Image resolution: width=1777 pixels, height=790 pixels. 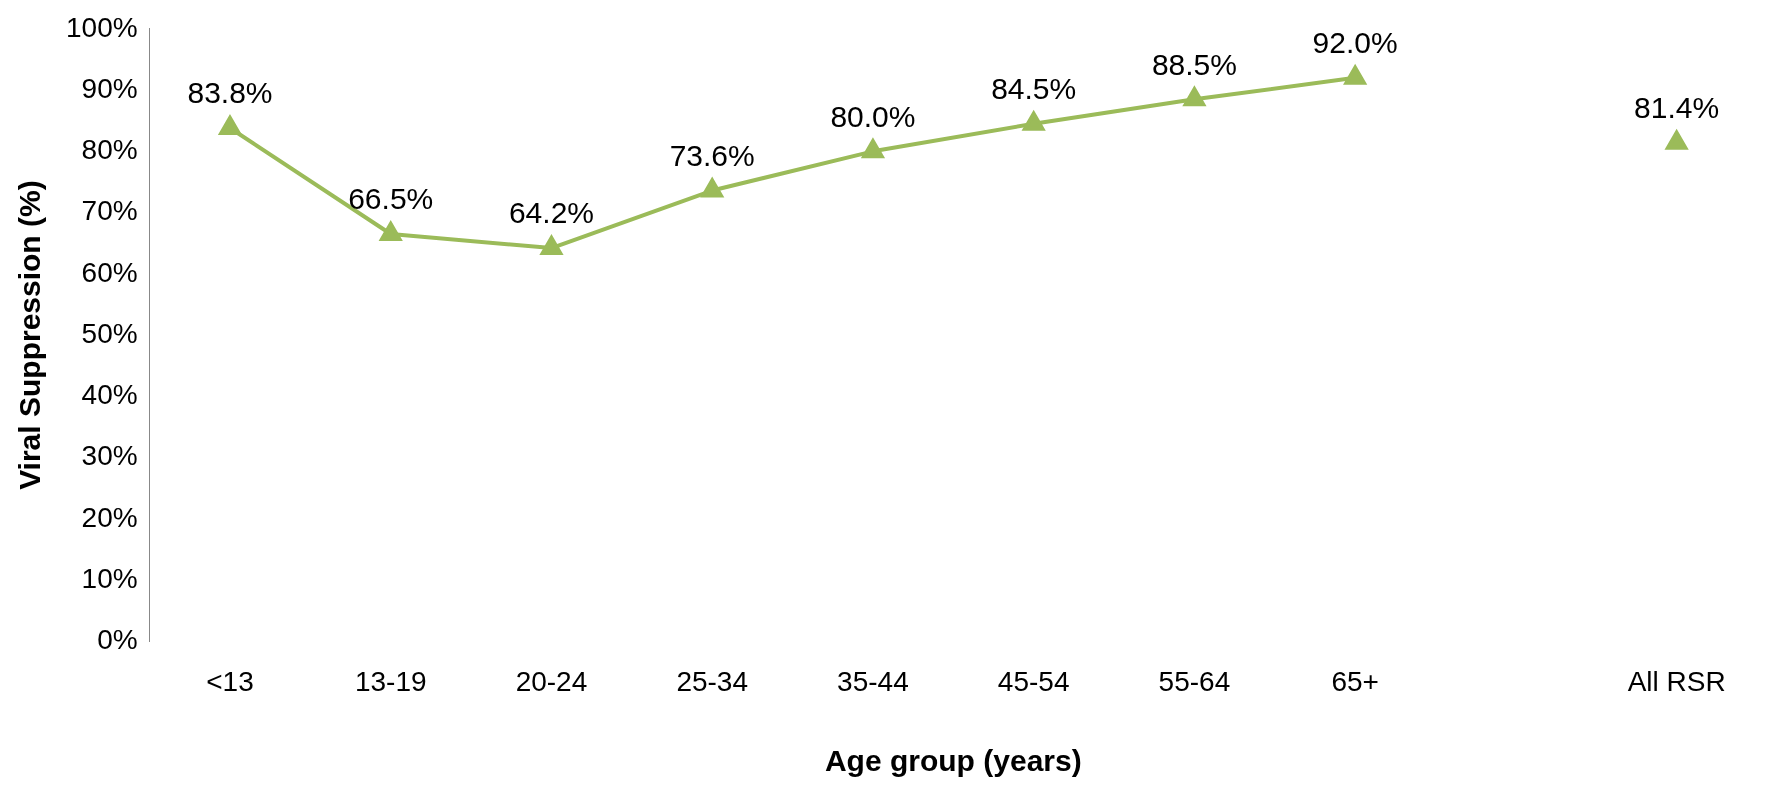 I want to click on x-tick-label: 45-54, so click(x=1033, y=681).